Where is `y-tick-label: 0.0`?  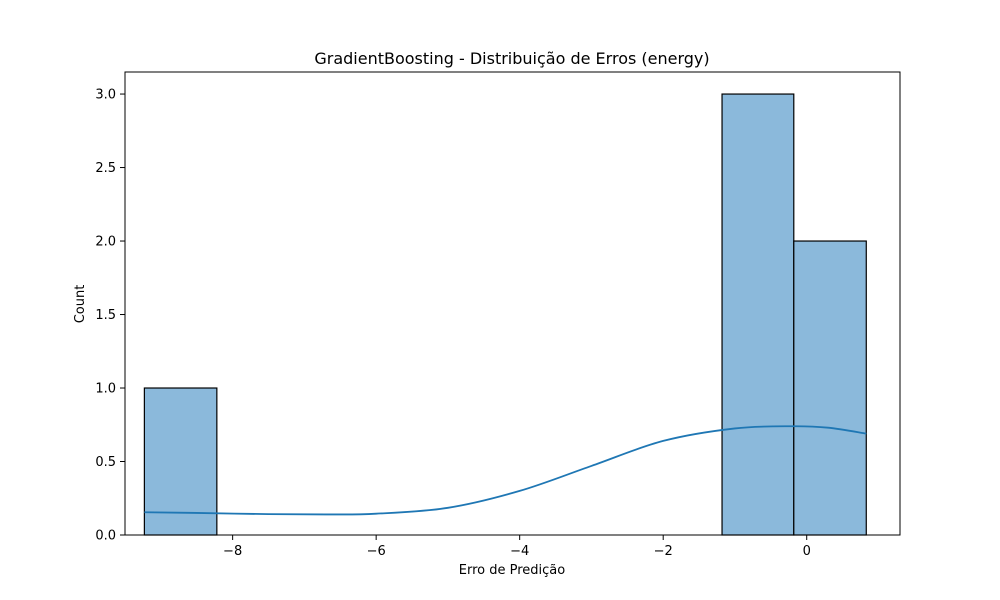
y-tick-label: 0.0 is located at coordinates (105, 536).